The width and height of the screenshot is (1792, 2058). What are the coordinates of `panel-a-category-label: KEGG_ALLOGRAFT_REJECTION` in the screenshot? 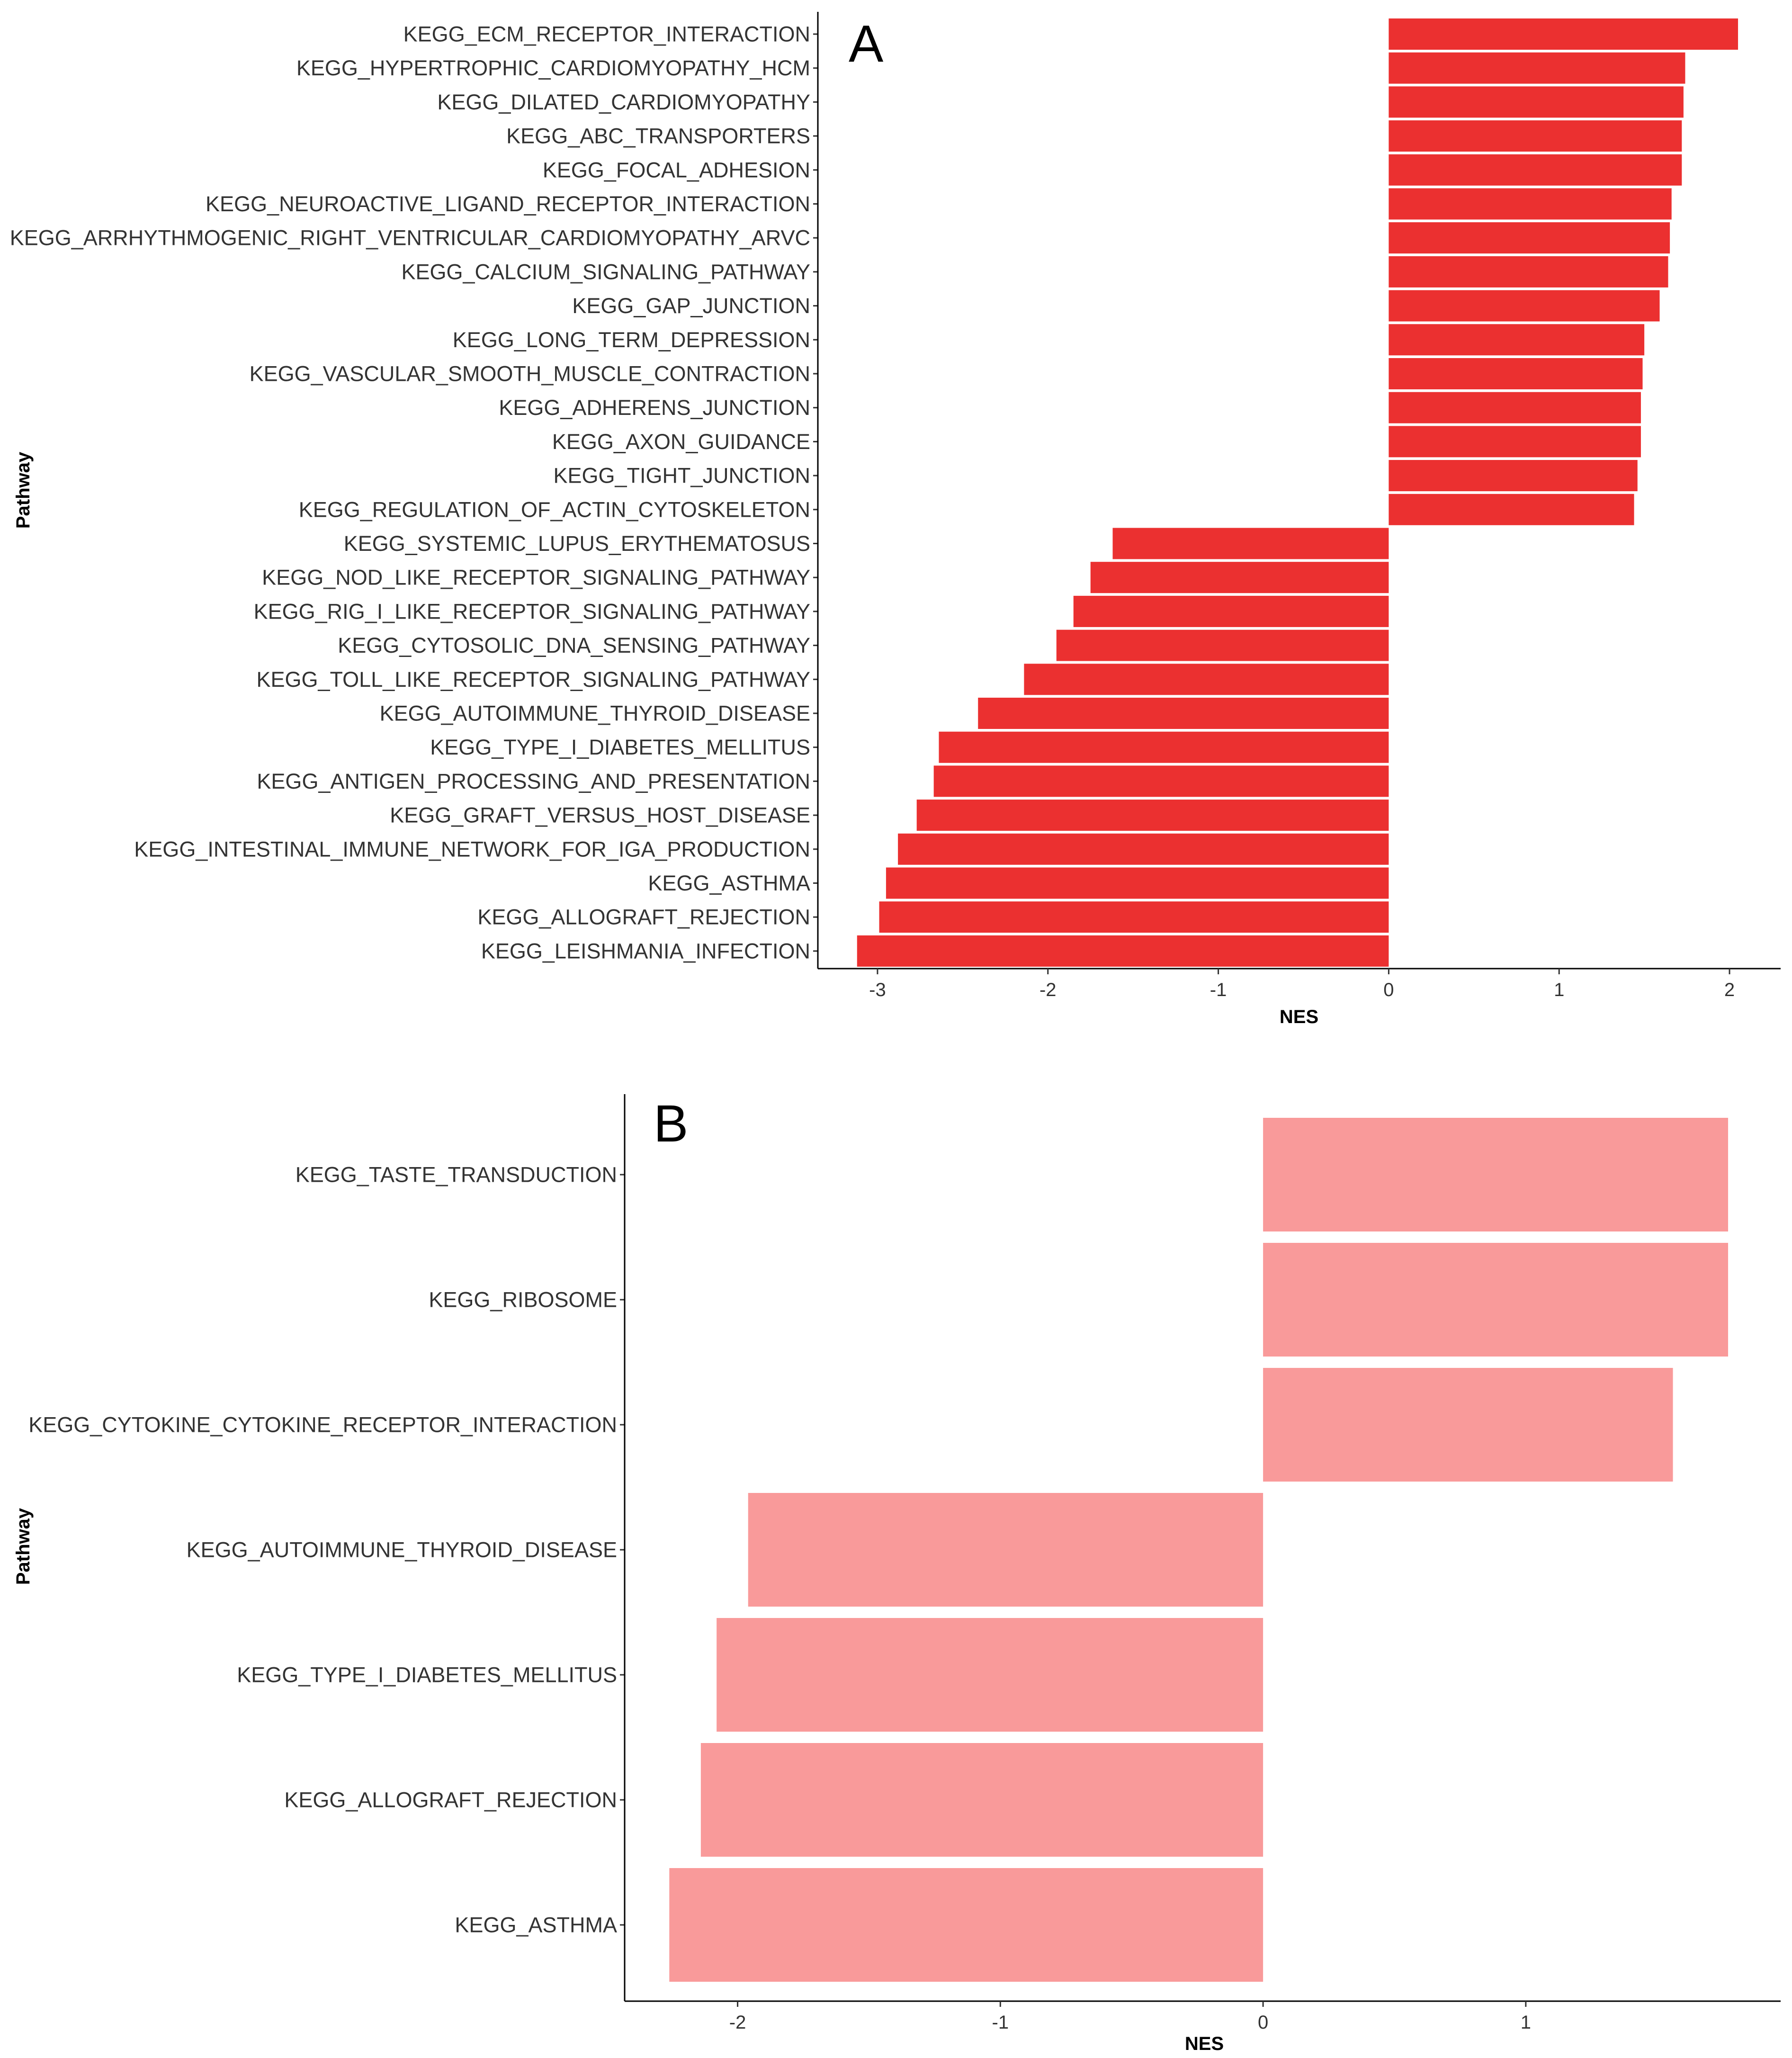 It's located at (643, 917).